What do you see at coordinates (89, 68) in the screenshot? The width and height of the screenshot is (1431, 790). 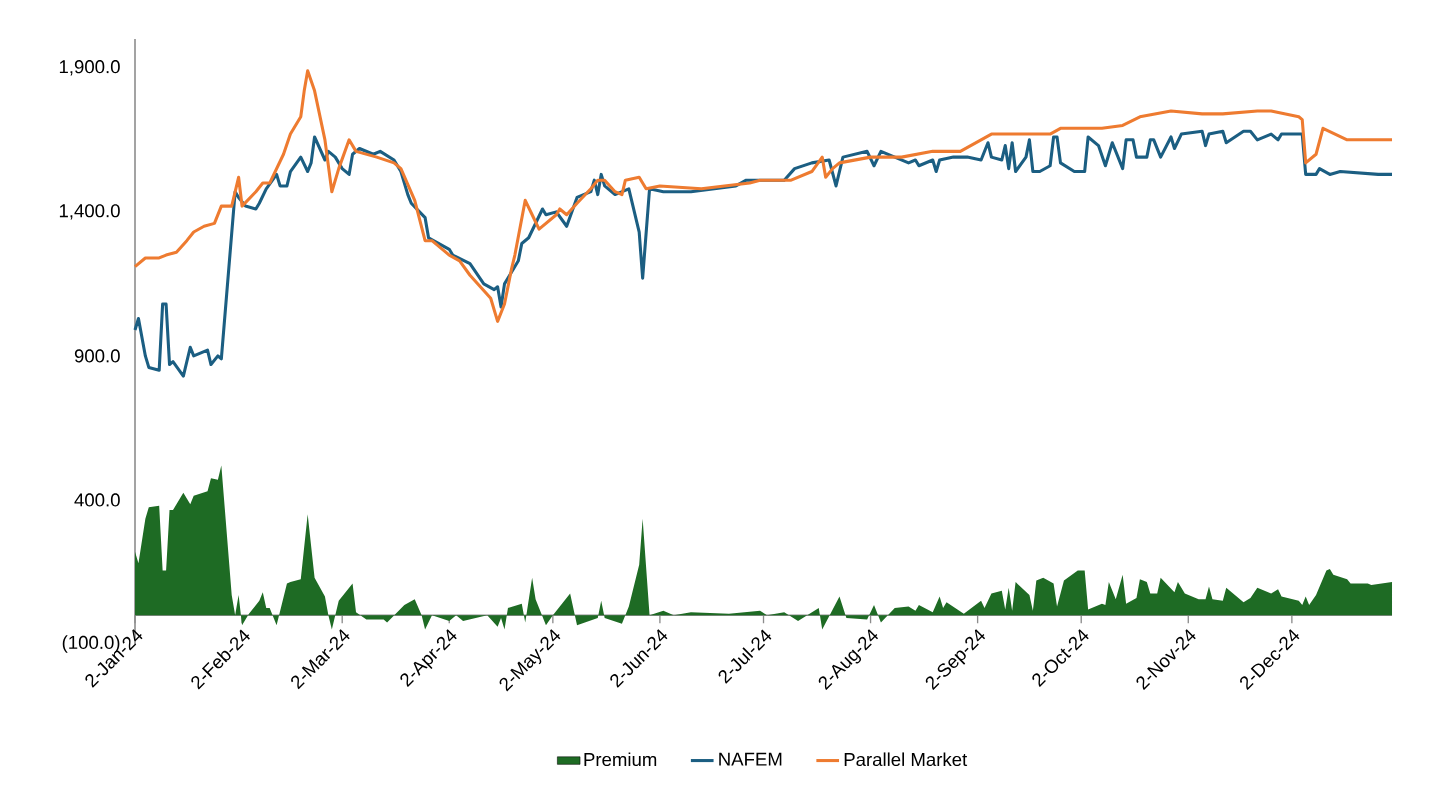 I see `y-tick-label: 1,900.0` at bounding box center [89, 68].